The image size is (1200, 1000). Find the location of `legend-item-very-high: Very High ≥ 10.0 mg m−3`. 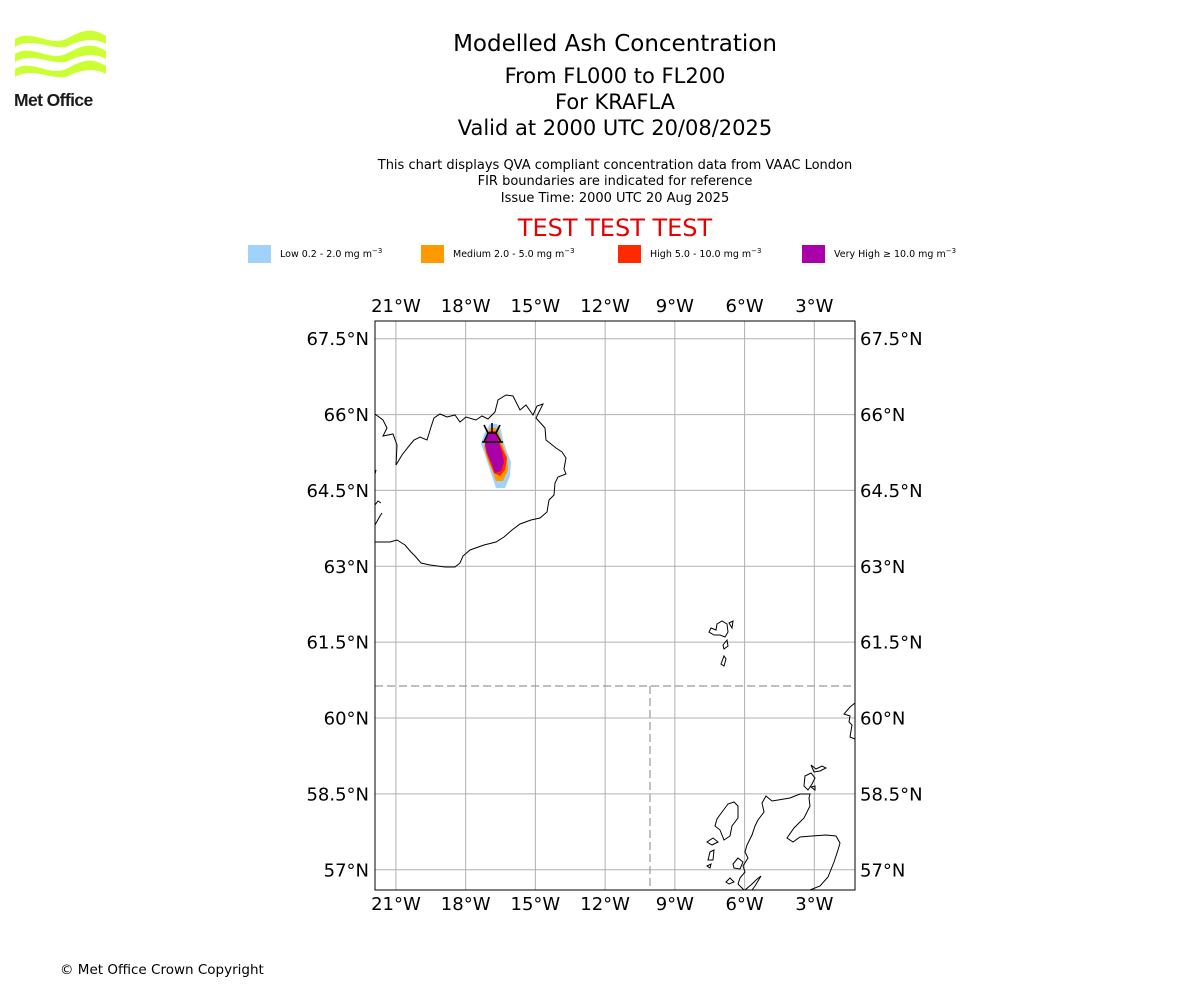

legend-item-very-high: Very High ≥ 10.0 mg m−3 is located at coordinates (879, 254).